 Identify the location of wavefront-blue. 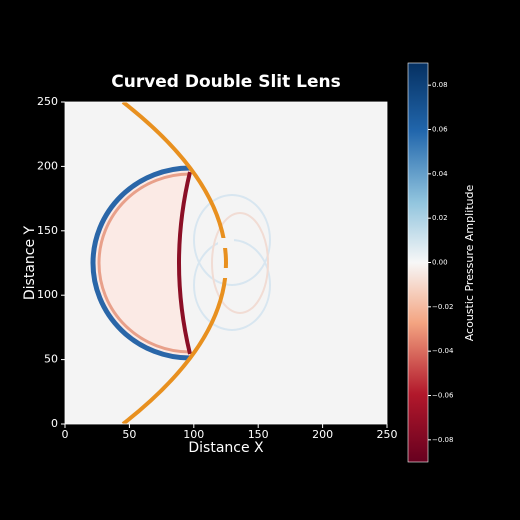
(140, 263).